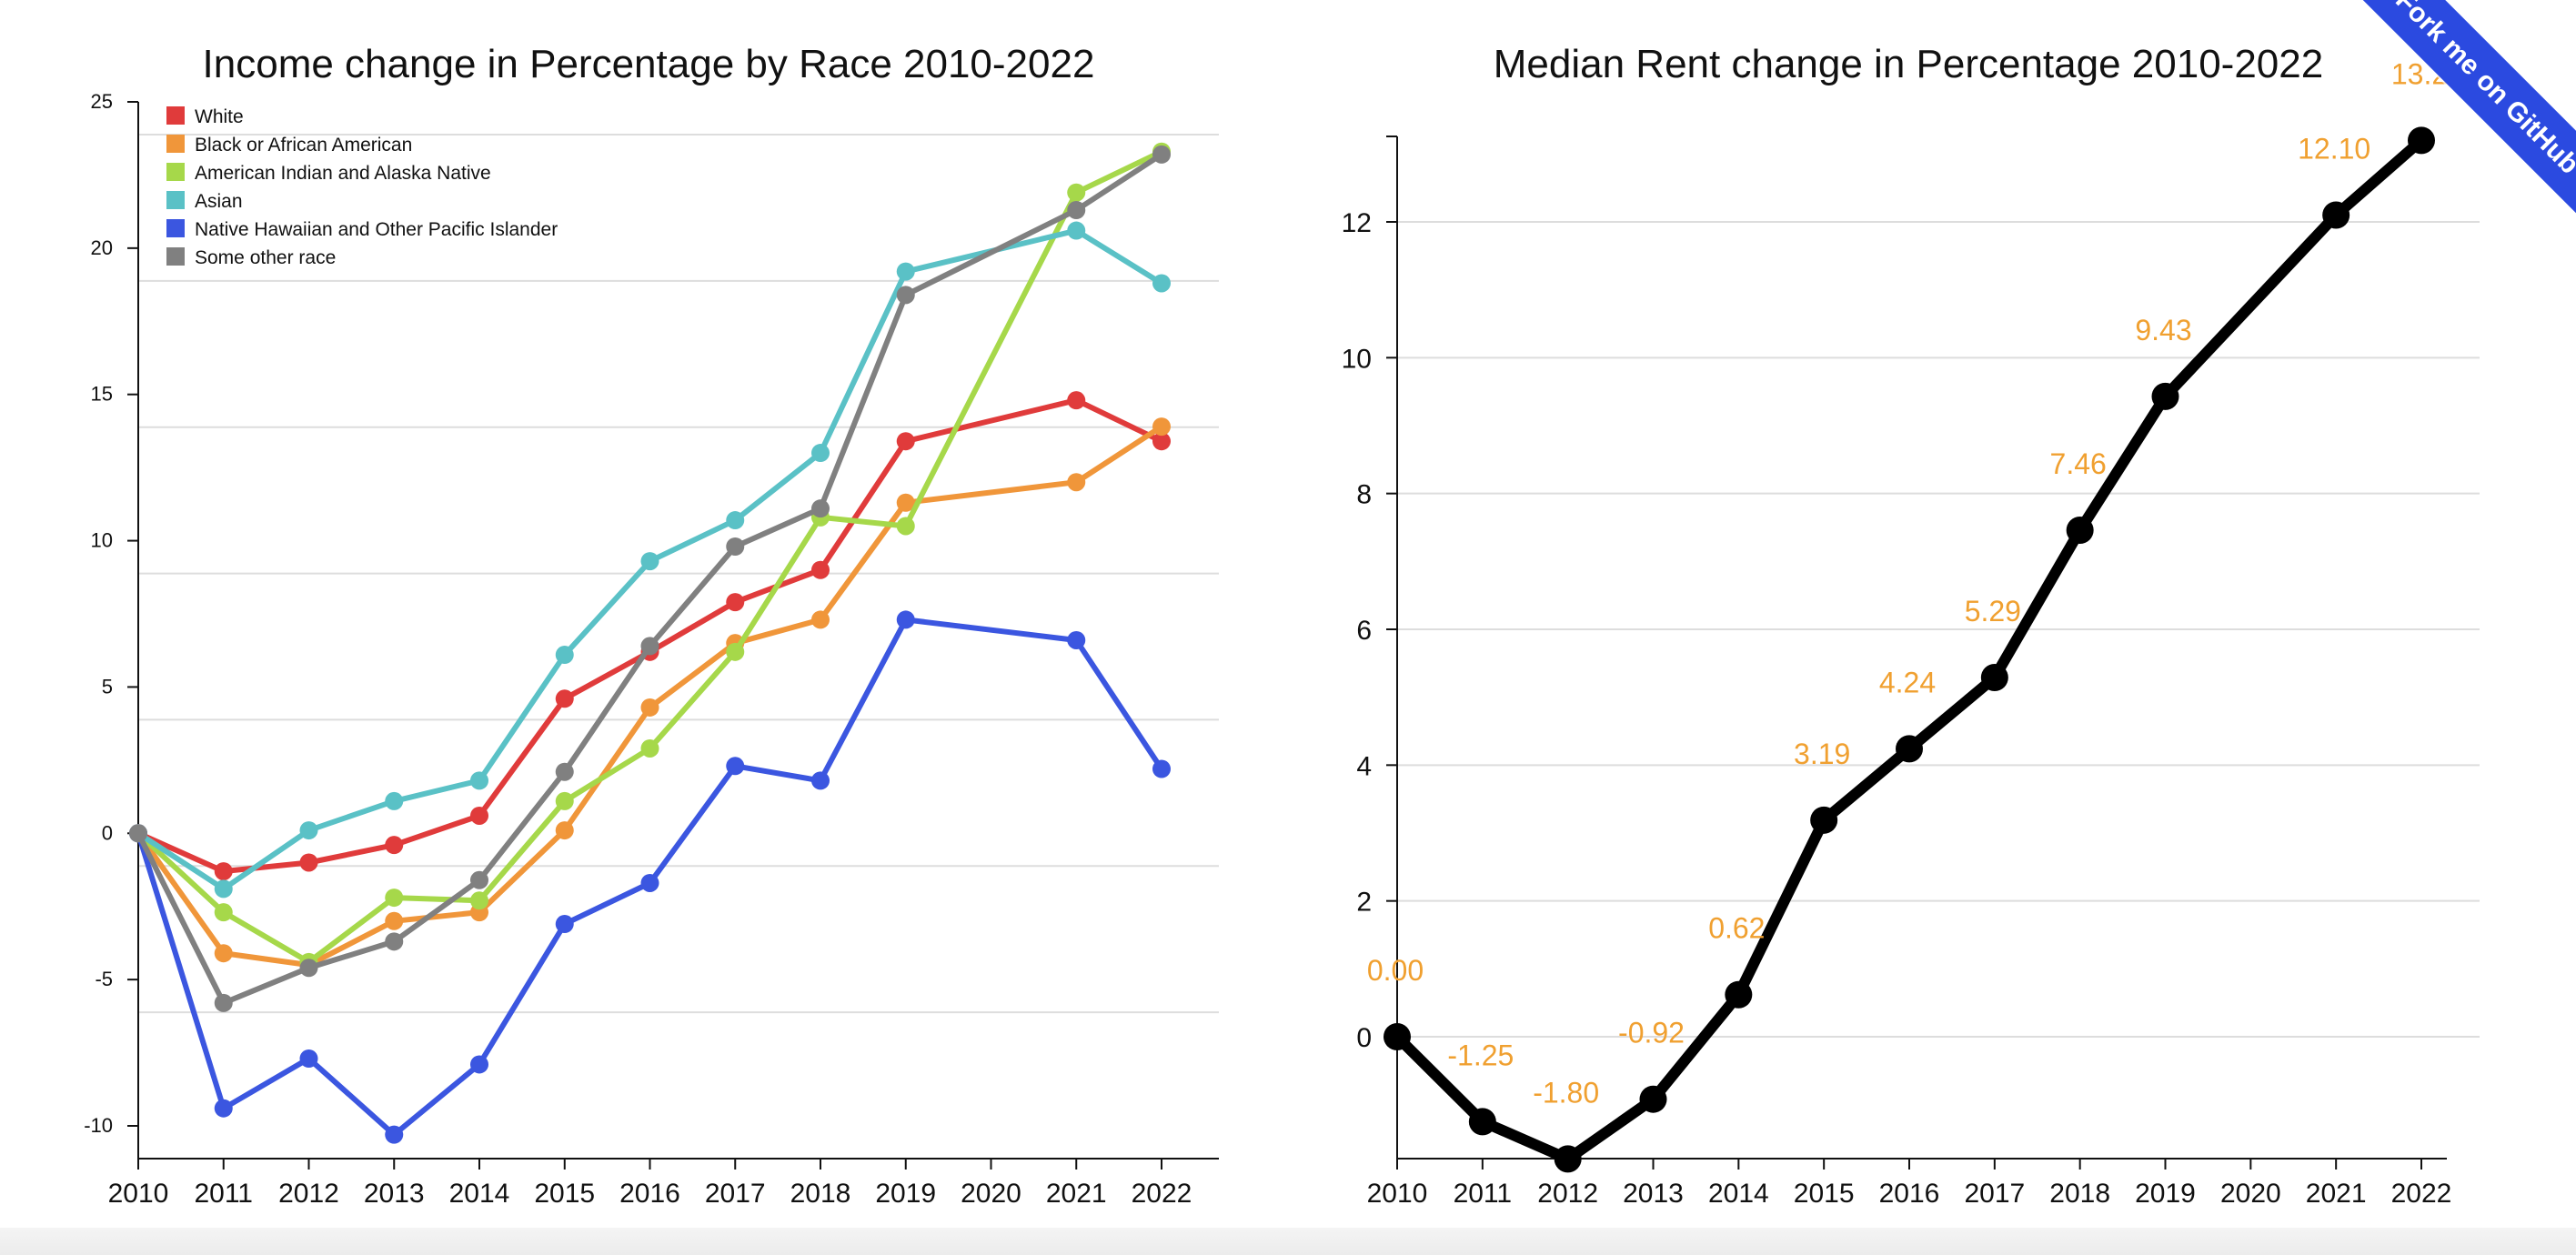  What do you see at coordinates (2461, 112) in the screenshot?
I see `fork-me-ribbon-link: Fork me on GitHub` at bounding box center [2461, 112].